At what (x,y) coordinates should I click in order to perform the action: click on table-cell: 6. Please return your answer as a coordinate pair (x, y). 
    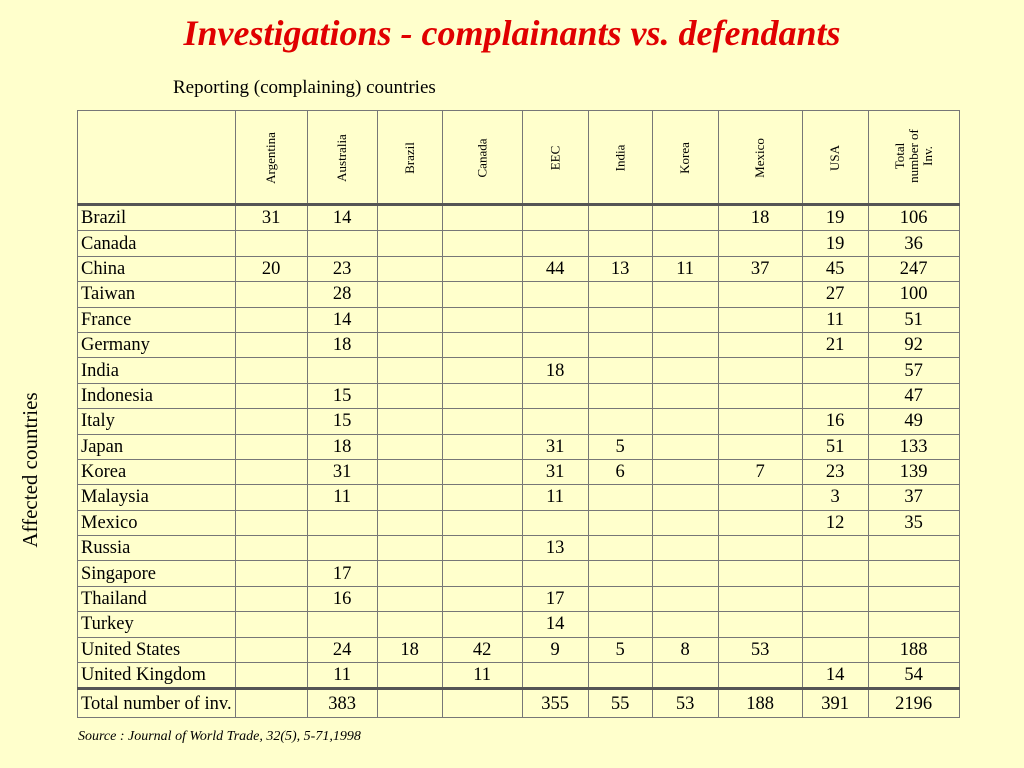
    Looking at the image, I should click on (620, 472).